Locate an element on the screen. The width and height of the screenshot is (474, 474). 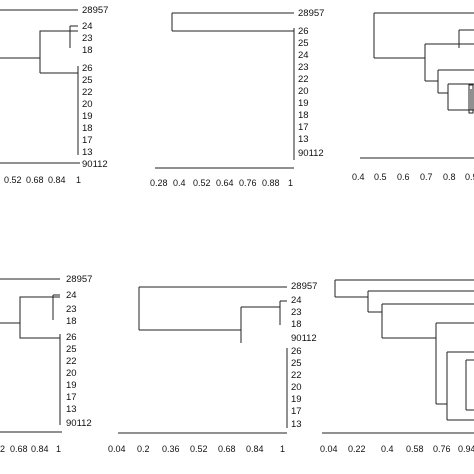
tick-label: 0.6 is located at coordinates (403, 177).